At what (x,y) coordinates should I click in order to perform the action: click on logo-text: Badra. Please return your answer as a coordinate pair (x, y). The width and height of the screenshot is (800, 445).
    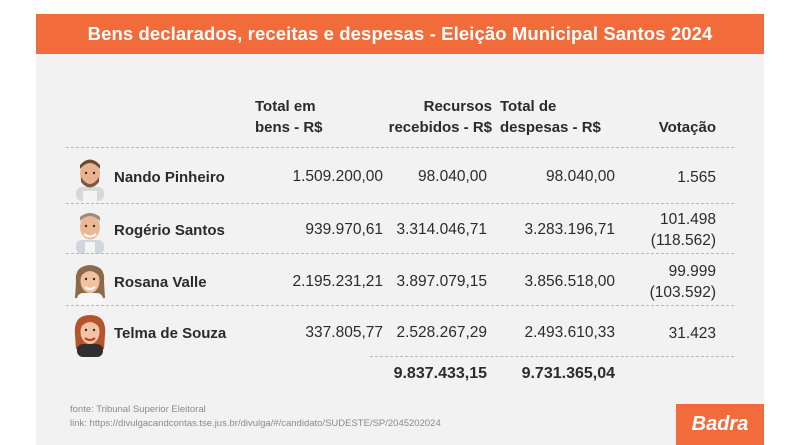
    Looking at the image, I should click on (720, 424).